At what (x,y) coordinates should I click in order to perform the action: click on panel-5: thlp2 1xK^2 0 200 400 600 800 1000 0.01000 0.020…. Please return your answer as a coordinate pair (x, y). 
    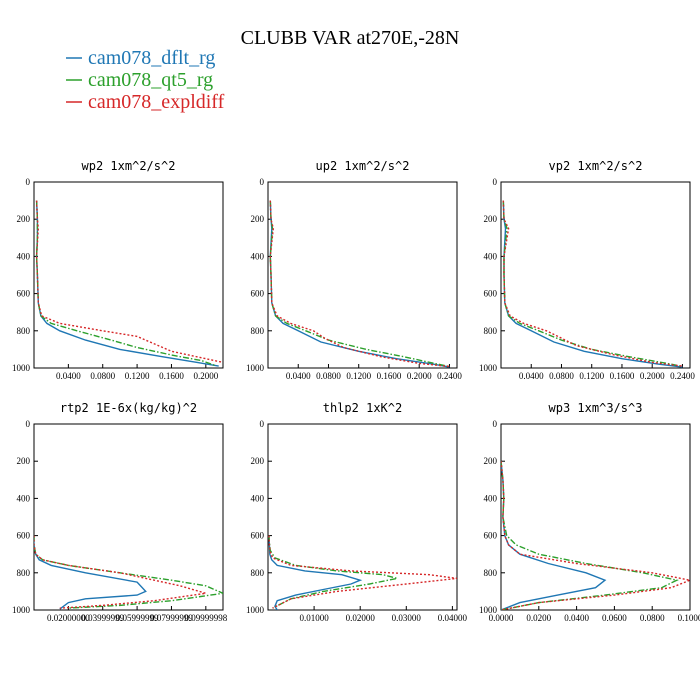
    Looking at the image, I should click on (357, 512).